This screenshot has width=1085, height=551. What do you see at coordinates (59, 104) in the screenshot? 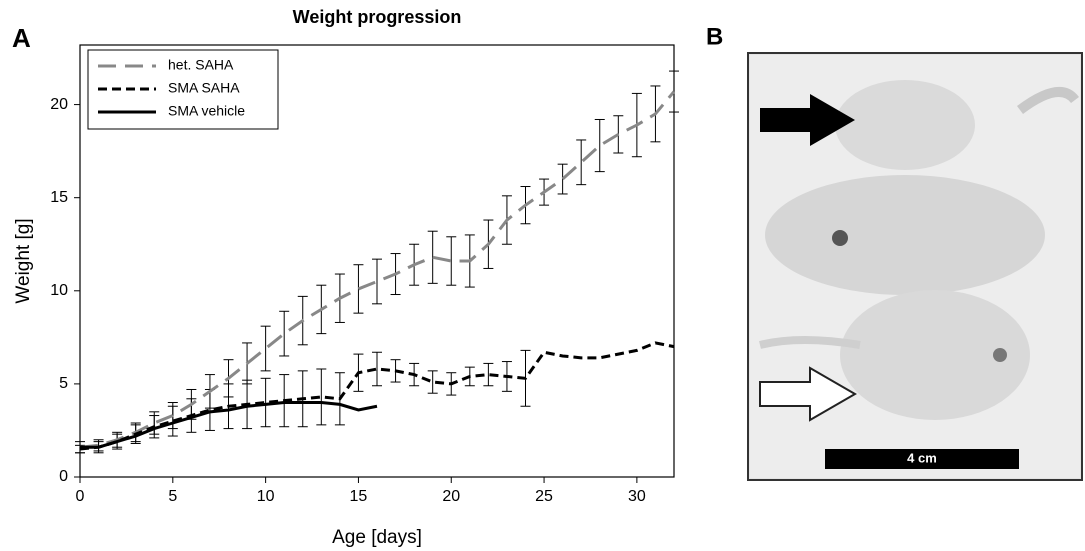
I see `y-tick-label: 20` at bounding box center [59, 104].